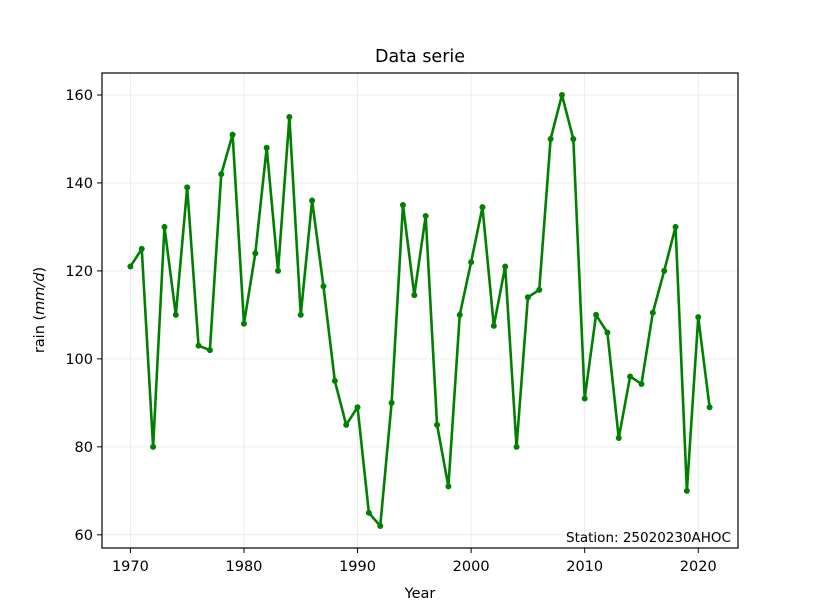 The image size is (819, 614). Describe the element at coordinates (79, 360) in the screenshot. I see `y-tick-label: 100` at that location.